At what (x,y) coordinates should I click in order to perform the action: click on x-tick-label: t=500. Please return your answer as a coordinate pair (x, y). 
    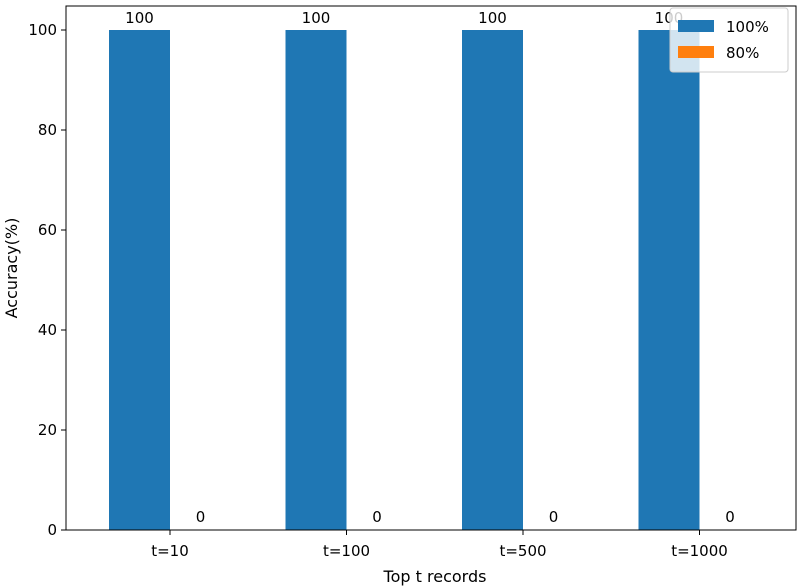
    Looking at the image, I should click on (522, 551).